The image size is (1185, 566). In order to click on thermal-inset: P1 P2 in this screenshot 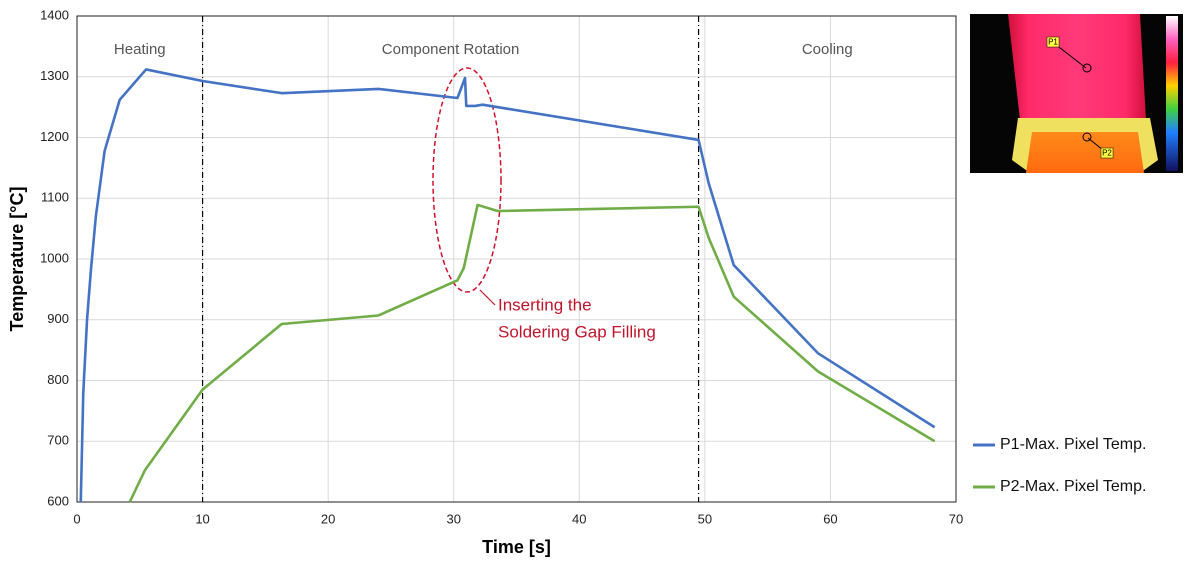, I will do `click(1076, 93)`.